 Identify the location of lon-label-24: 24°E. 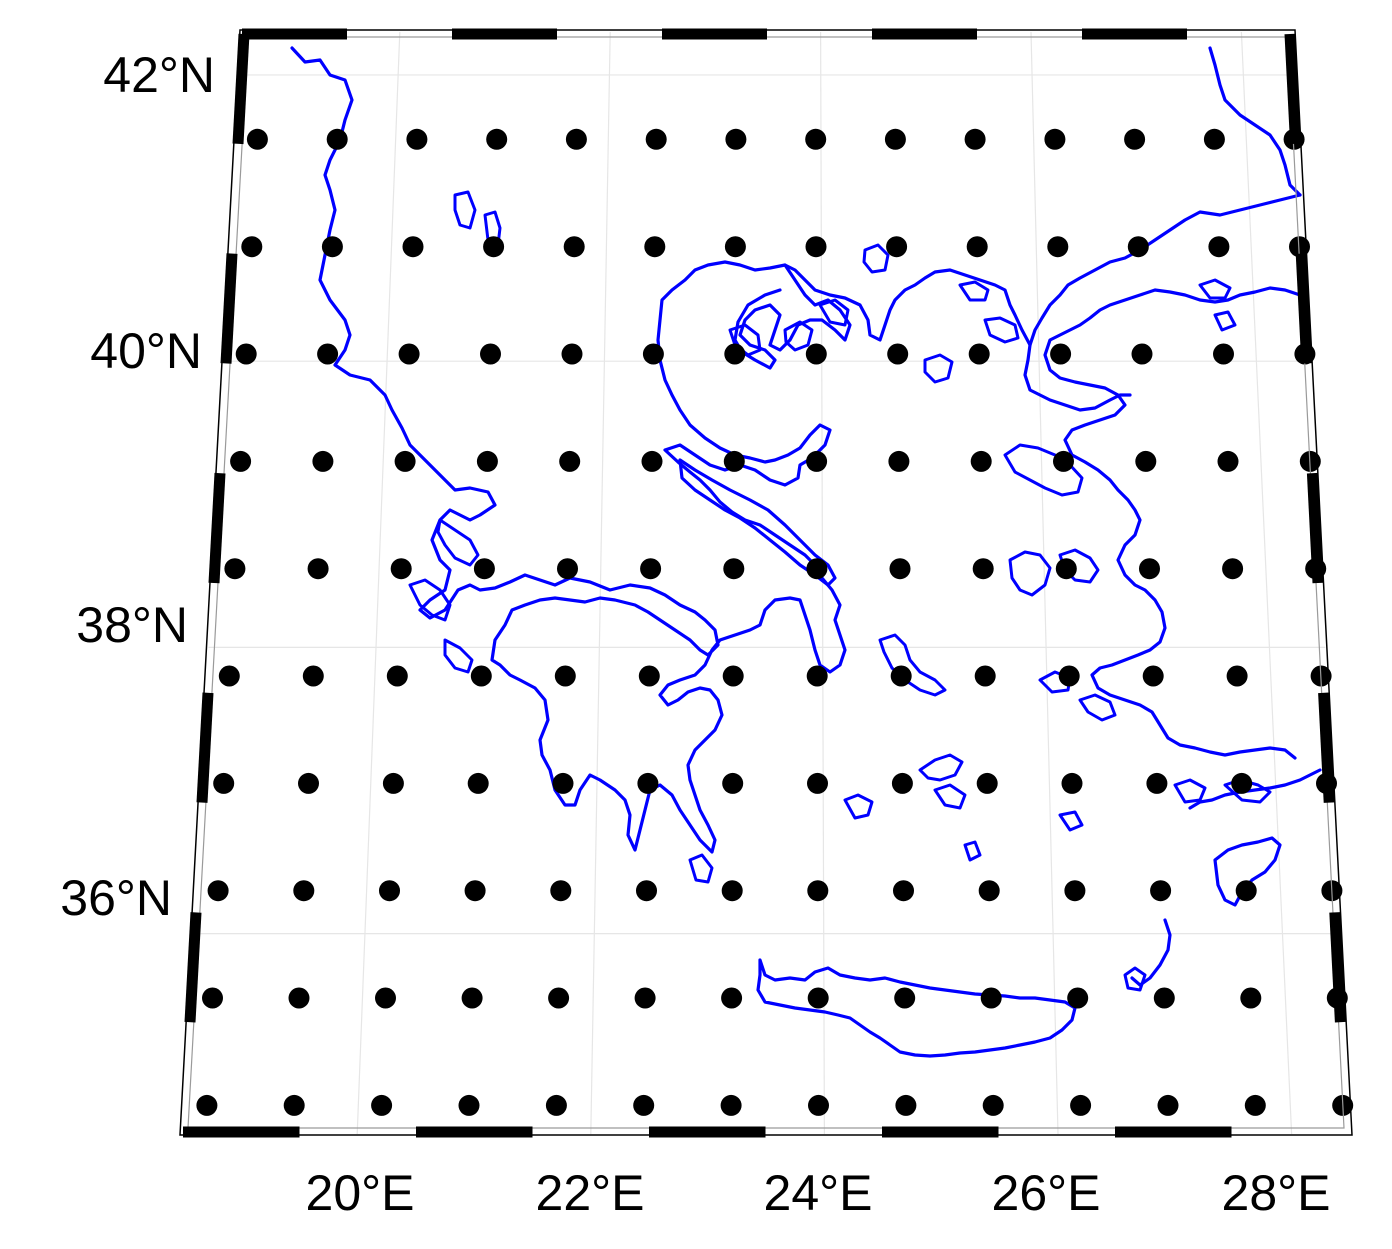
(818, 1193).